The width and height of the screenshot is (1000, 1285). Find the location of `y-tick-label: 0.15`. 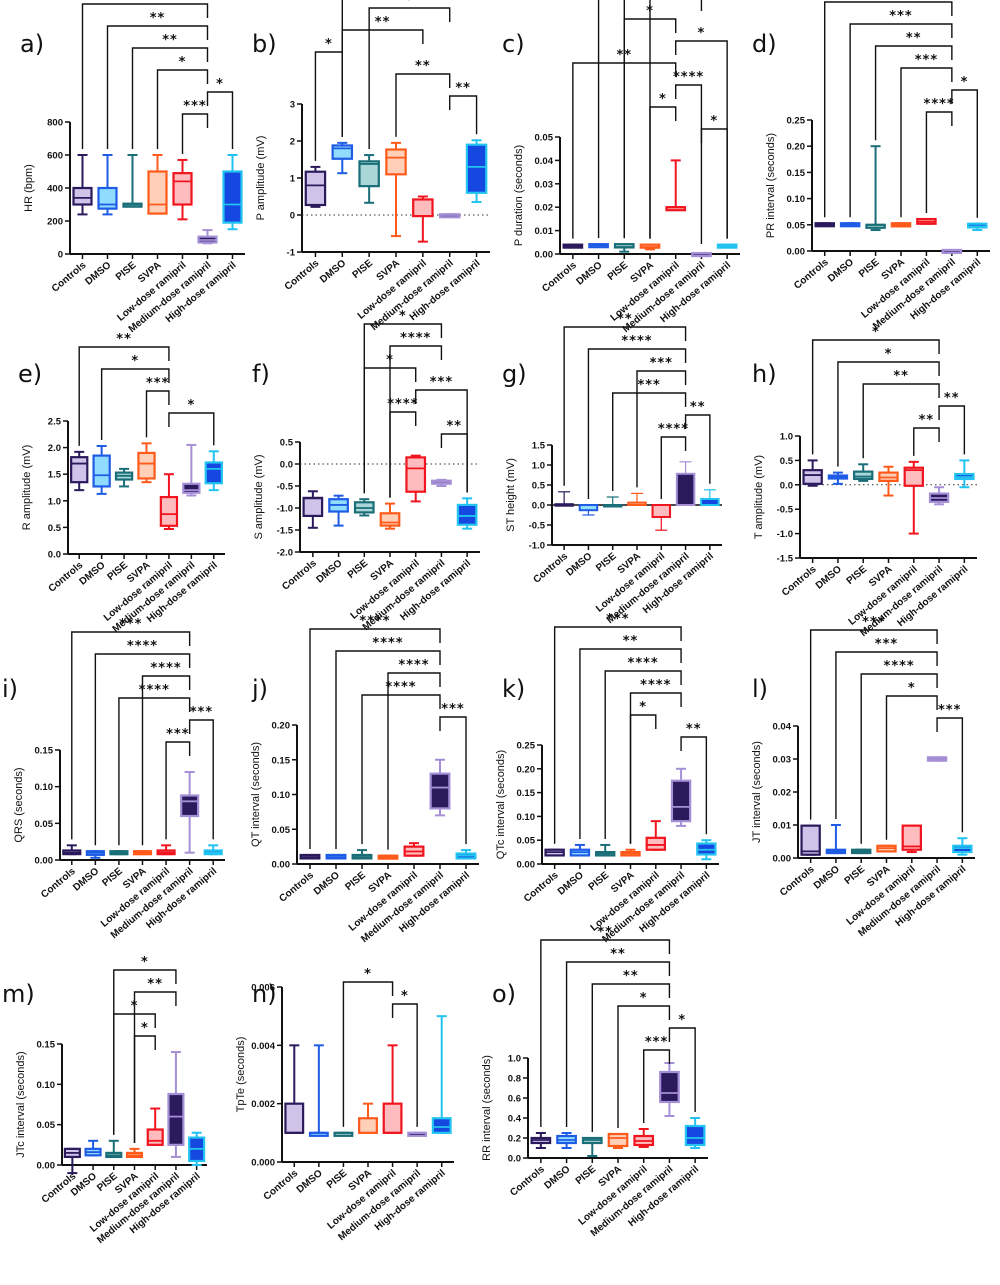

y-tick-label: 0.15 is located at coordinates (796, 173).